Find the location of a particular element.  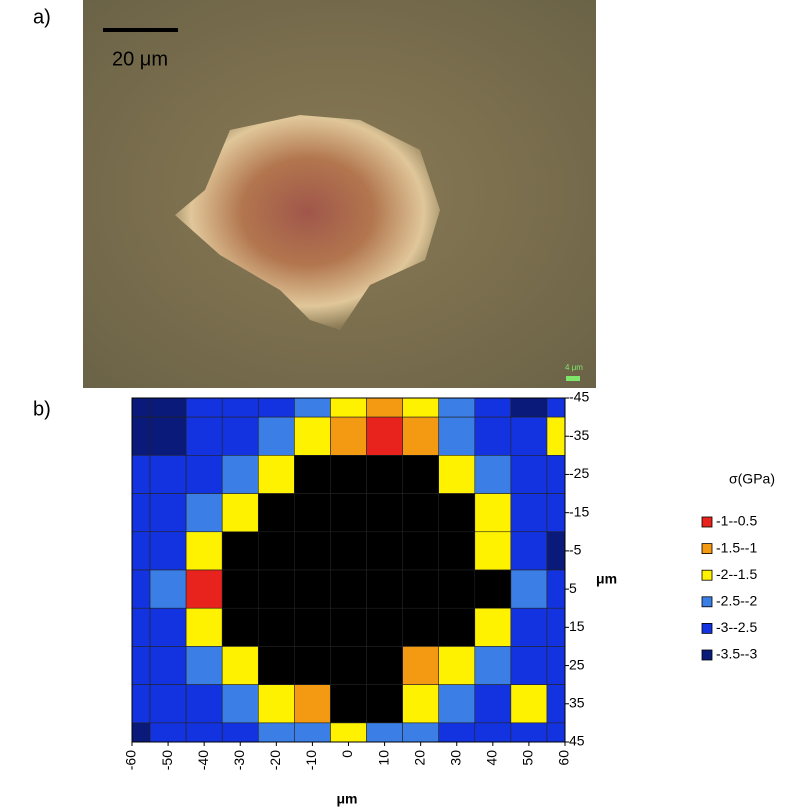

legend-label: -2.5--2 is located at coordinates (736, 601).